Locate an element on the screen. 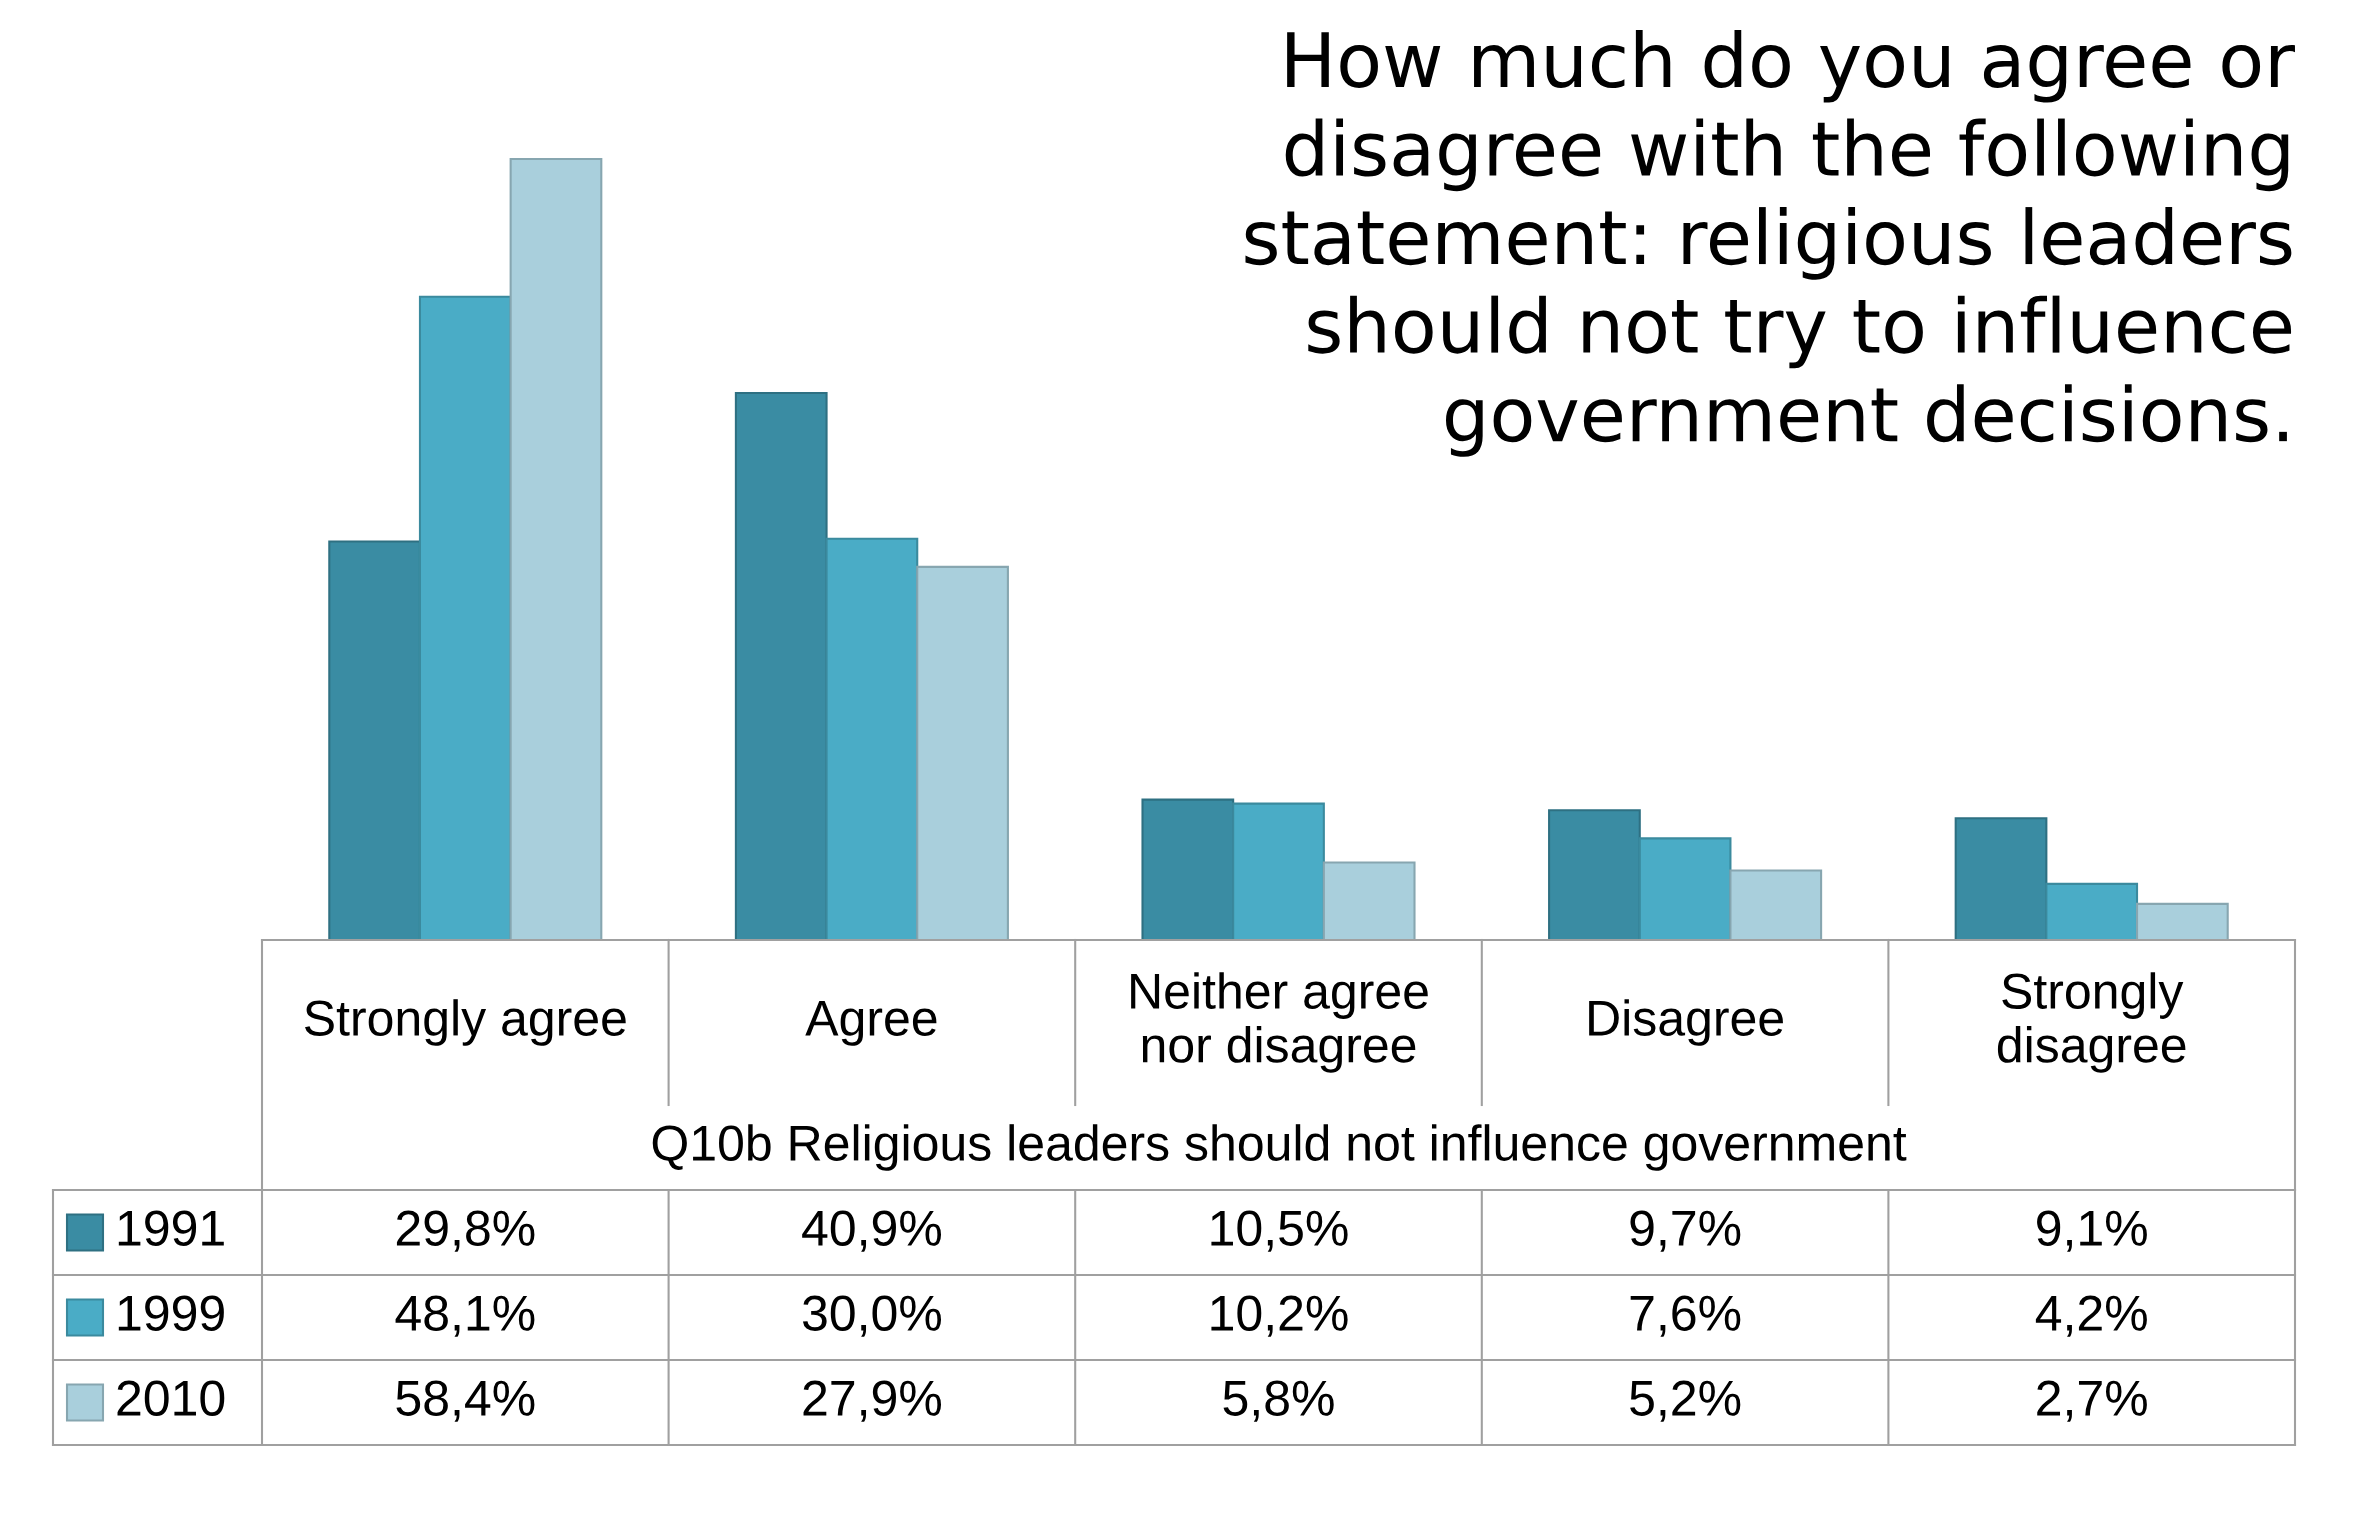  x-tick-label: Disagree is located at coordinates (1686, 1022).